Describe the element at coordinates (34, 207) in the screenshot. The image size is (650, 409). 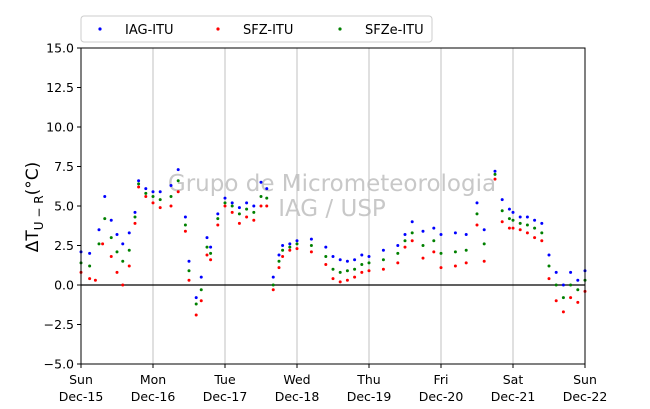
I see `svg-text: ΔTU − R(°C)` at that location.